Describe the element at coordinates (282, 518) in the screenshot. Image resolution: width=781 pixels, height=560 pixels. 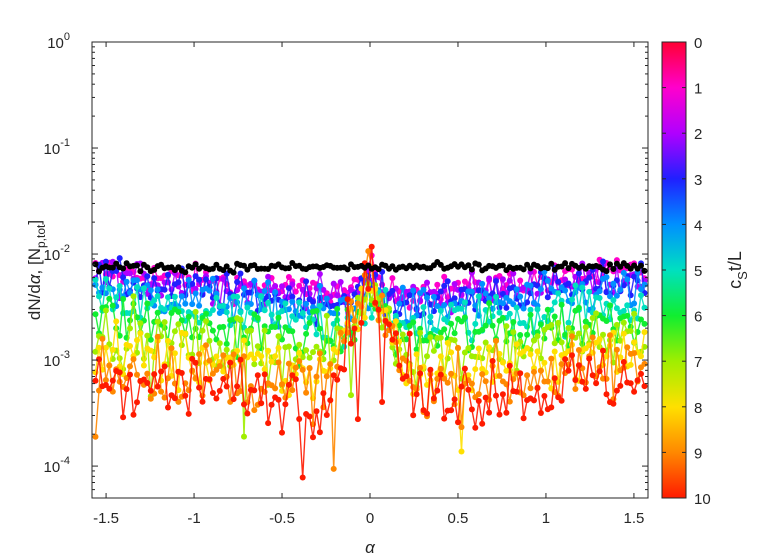
I see `x-tick-label: -0.5` at that location.